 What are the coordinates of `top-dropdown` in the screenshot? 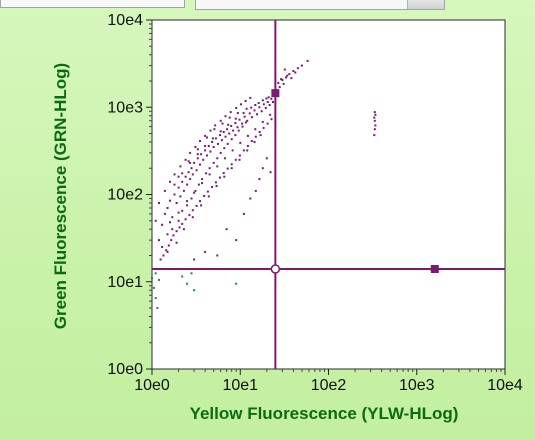 It's located at (320, 5).